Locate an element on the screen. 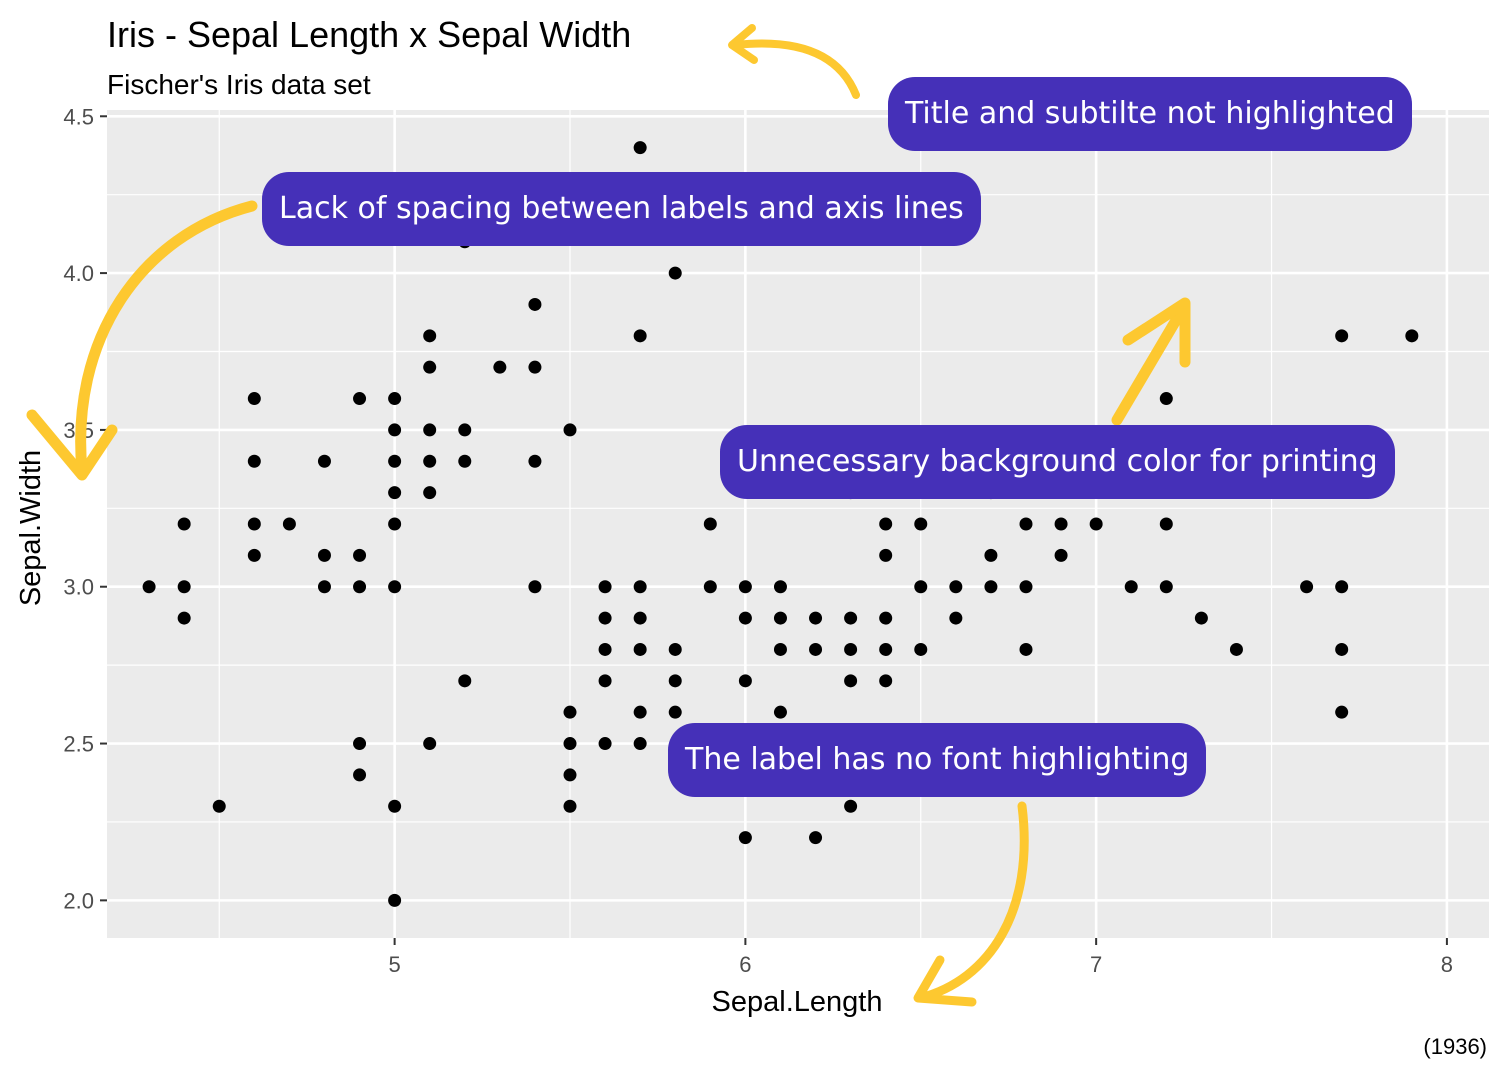  x-axis-ticks: 5 6 7 8 is located at coordinates (920, 957).